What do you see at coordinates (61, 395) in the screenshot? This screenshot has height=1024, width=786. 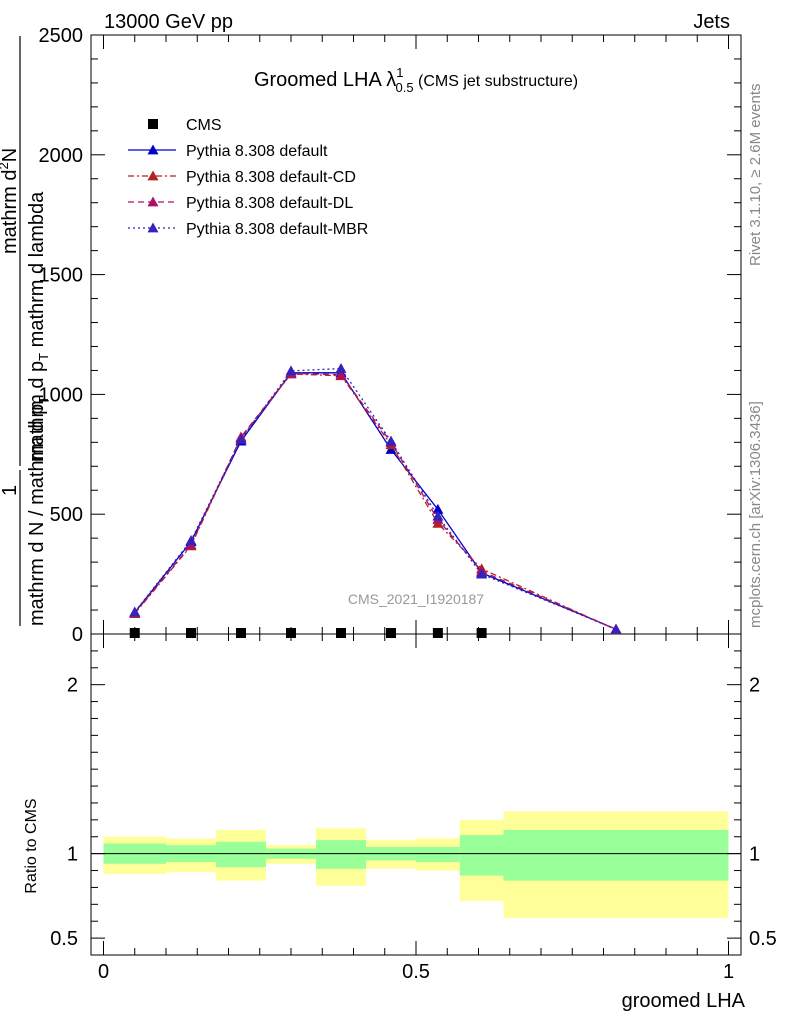 I see `main-ytick-label: 1000` at bounding box center [61, 395].